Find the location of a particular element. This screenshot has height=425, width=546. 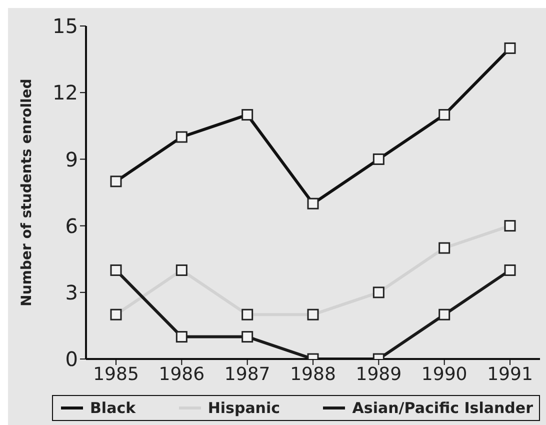

x-tick-label: 1985 is located at coordinates (116, 374).